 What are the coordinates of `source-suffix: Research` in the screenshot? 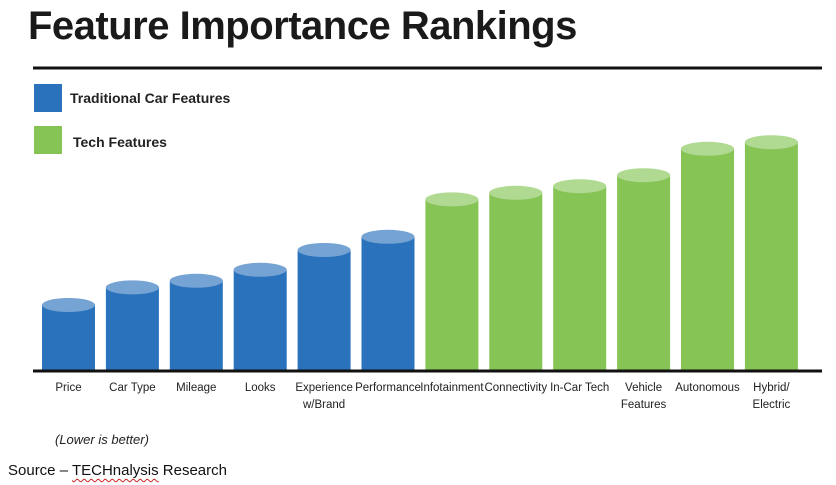 It's located at (192, 470).